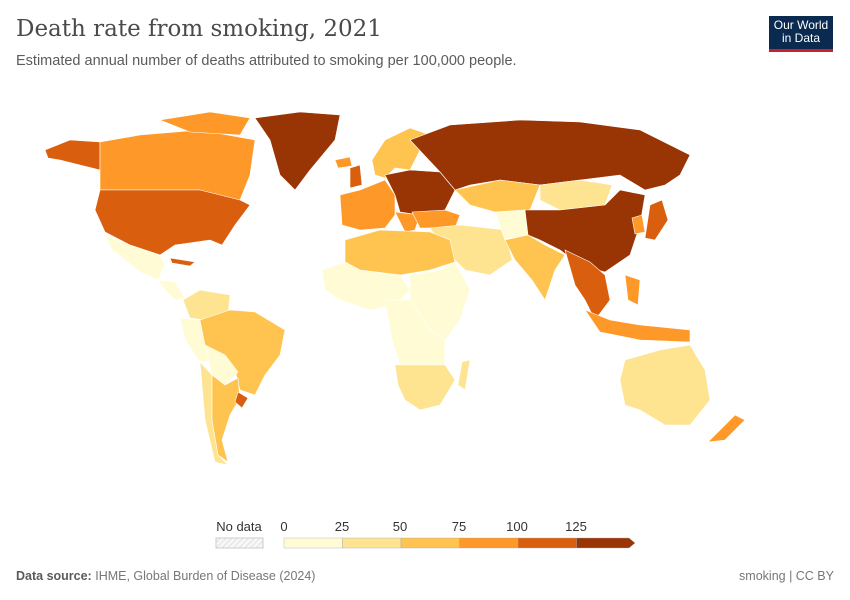 This screenshot has height=600, width=850. What do you see at coordinates (182, 262) in the screenshot?
I see `region-cuba` at bounding box center [182, 262].